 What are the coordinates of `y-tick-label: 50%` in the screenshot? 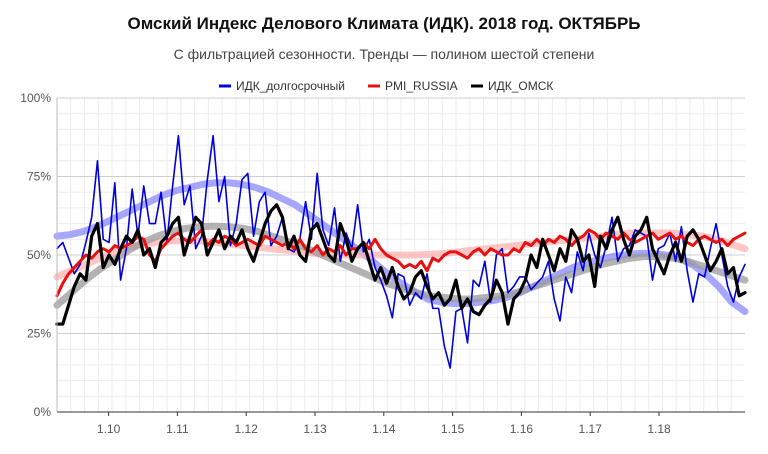 It's located at (39, 255).